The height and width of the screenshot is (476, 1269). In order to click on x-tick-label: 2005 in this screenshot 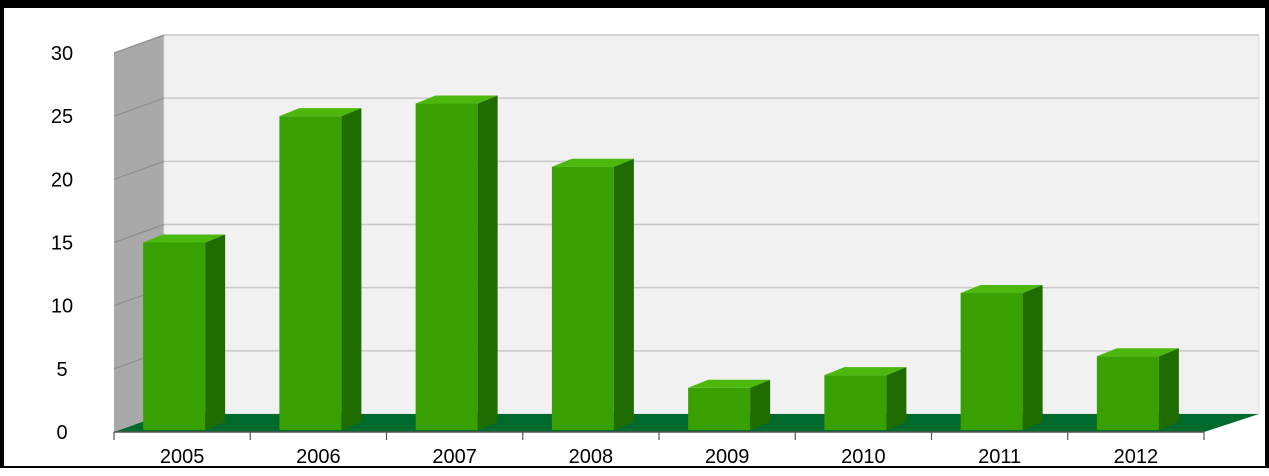, I will do `click(182, 457)`.